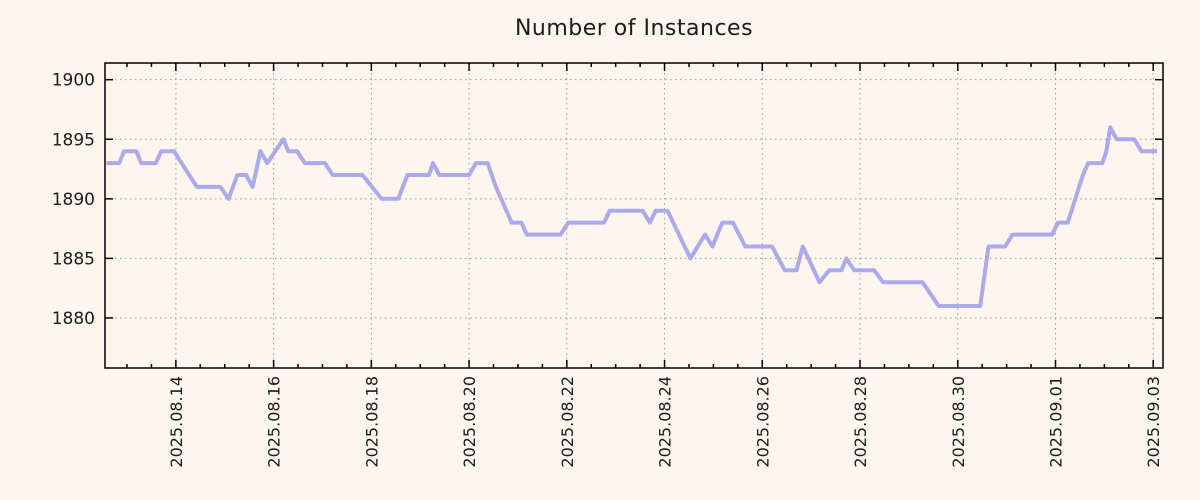 The height and width of the screenshot is (500, 1200). What do you see at coordinates (1055, 422) in the screenshot?
I see `x-tick-label: 2025.09.01` at bounding box center [1055, 422].